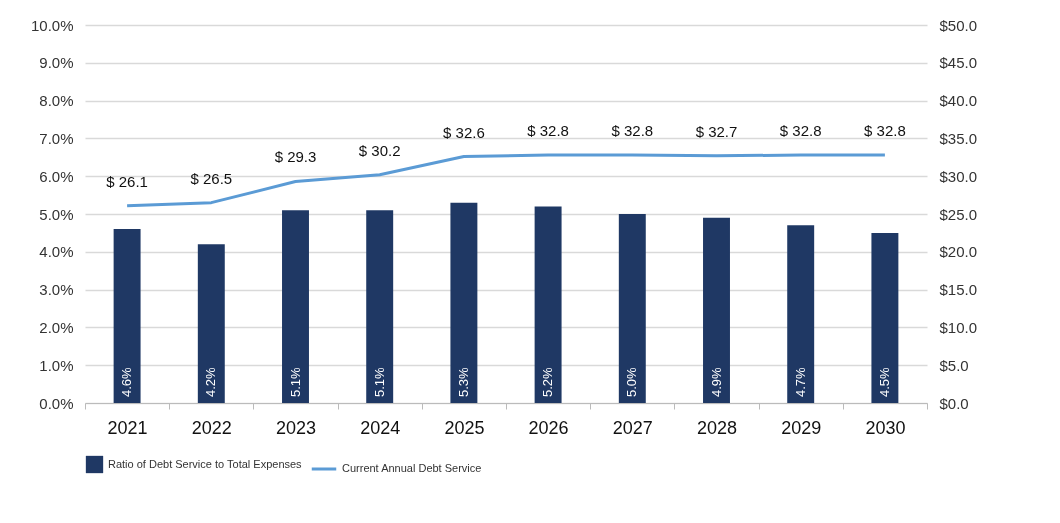  What do you see at coordinates (296, 427) in the screenshot?
I see `x-tick-label: 2023` at bounding box center [296, 427].